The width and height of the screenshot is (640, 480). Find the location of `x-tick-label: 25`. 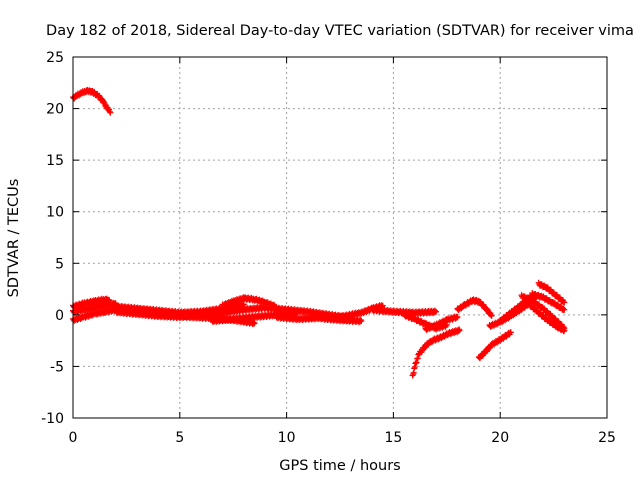

x-tick-label: 25 is located at coordinates (607, 438).